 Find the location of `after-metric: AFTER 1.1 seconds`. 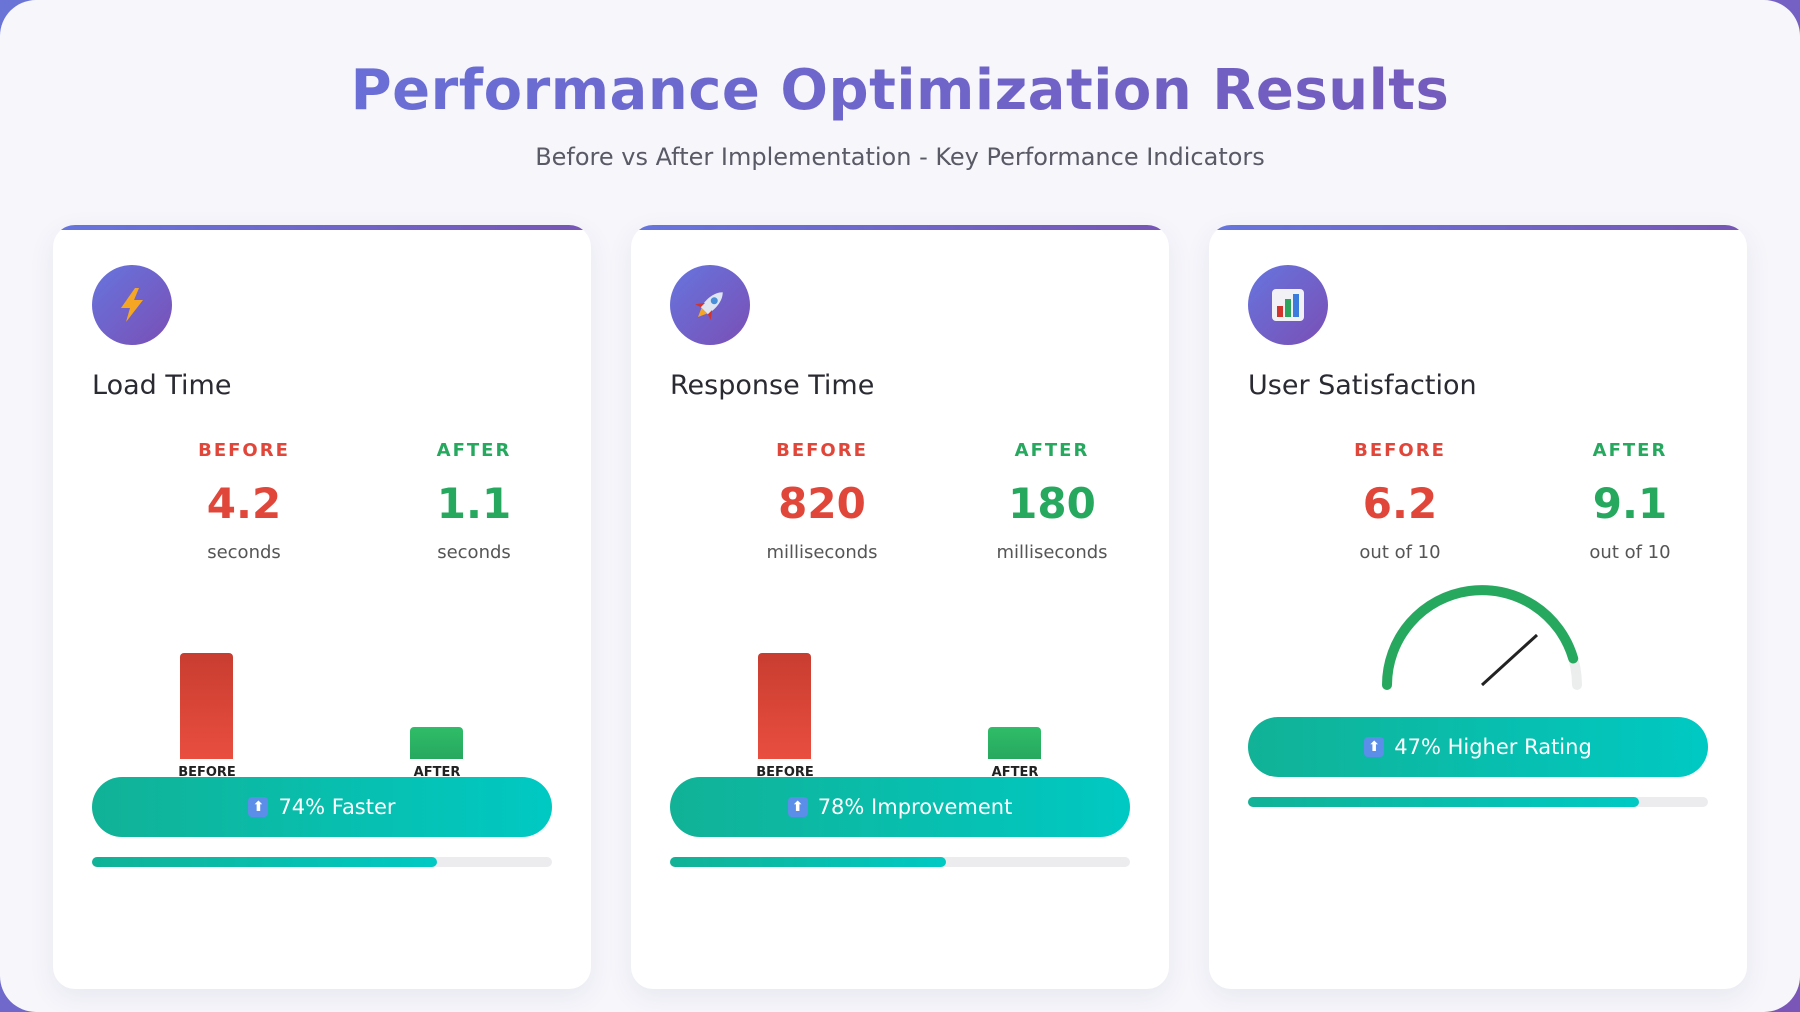

after-metric: AFTER 1.1 seconds is located at coordinates (474, 501).